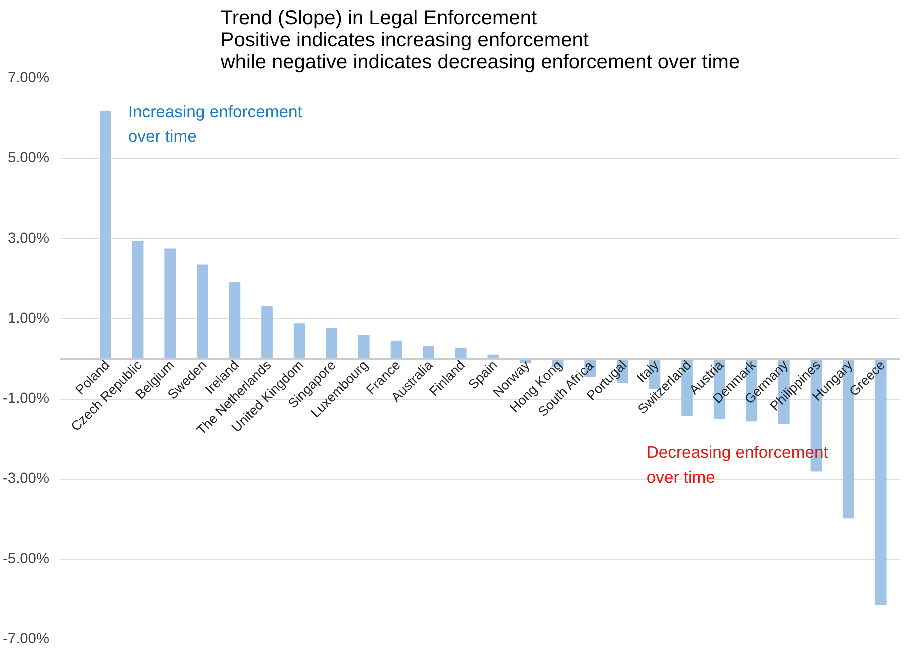 The image size is (905, 649). What do you see at coordinates (480, 41) in the screenshot?
I see `chart-title: Trend (Slope) in Legal Enforcement Positive indicates increasing enforcement while negative indicates decreasing enforcement over time` at bounding box center [480, 41].